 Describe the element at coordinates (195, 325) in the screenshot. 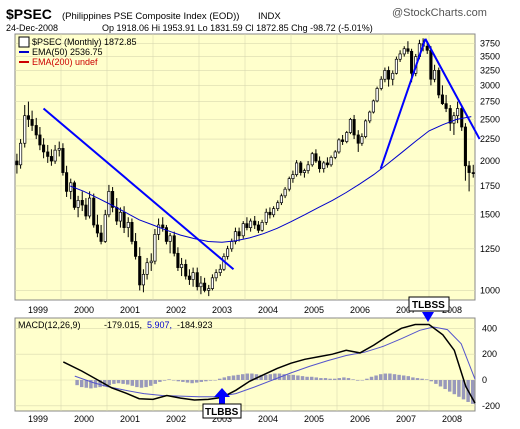

I see `macd-legend-hist: -184.923` at that location.